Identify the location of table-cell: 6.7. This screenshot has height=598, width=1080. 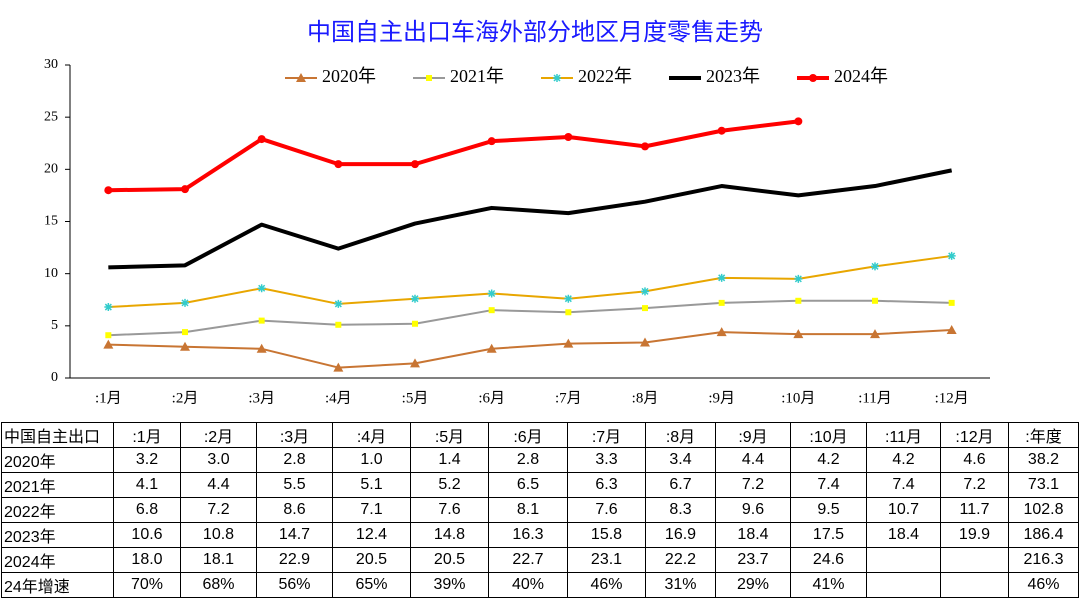
(680, 485).